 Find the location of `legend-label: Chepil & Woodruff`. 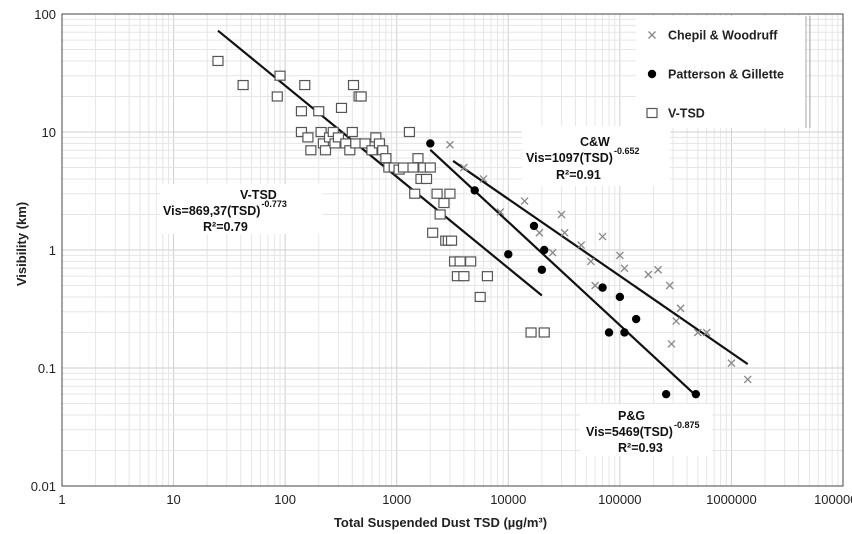

legend-label: Chepil & Woodruff is located at coordinates (723, 36).